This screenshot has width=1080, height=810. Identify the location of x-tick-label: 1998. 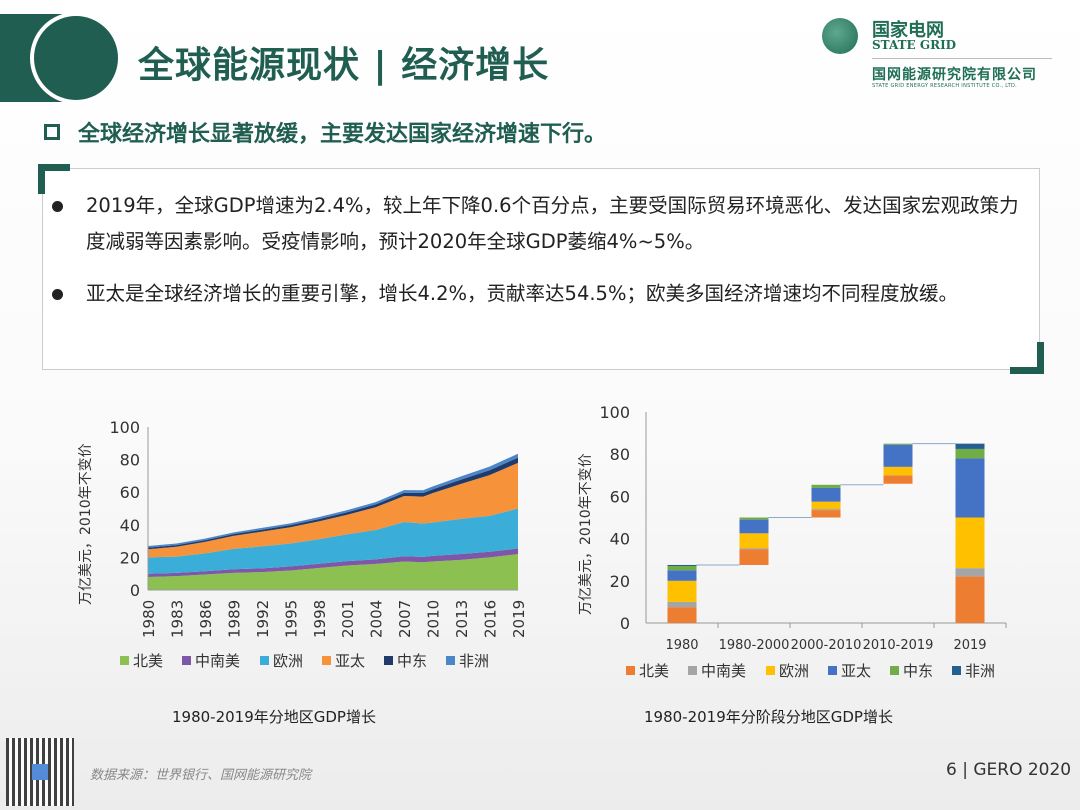
(320, 619).